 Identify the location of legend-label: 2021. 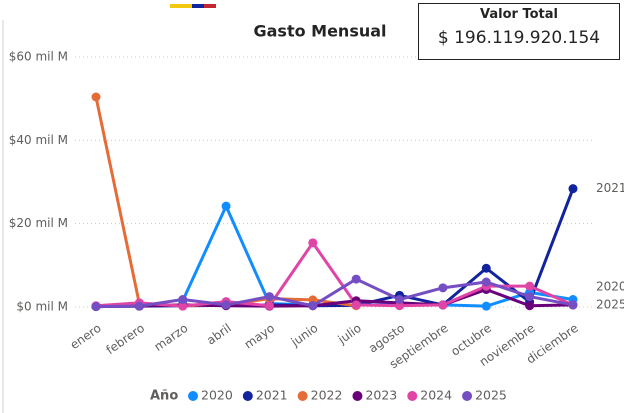
(272, 395).